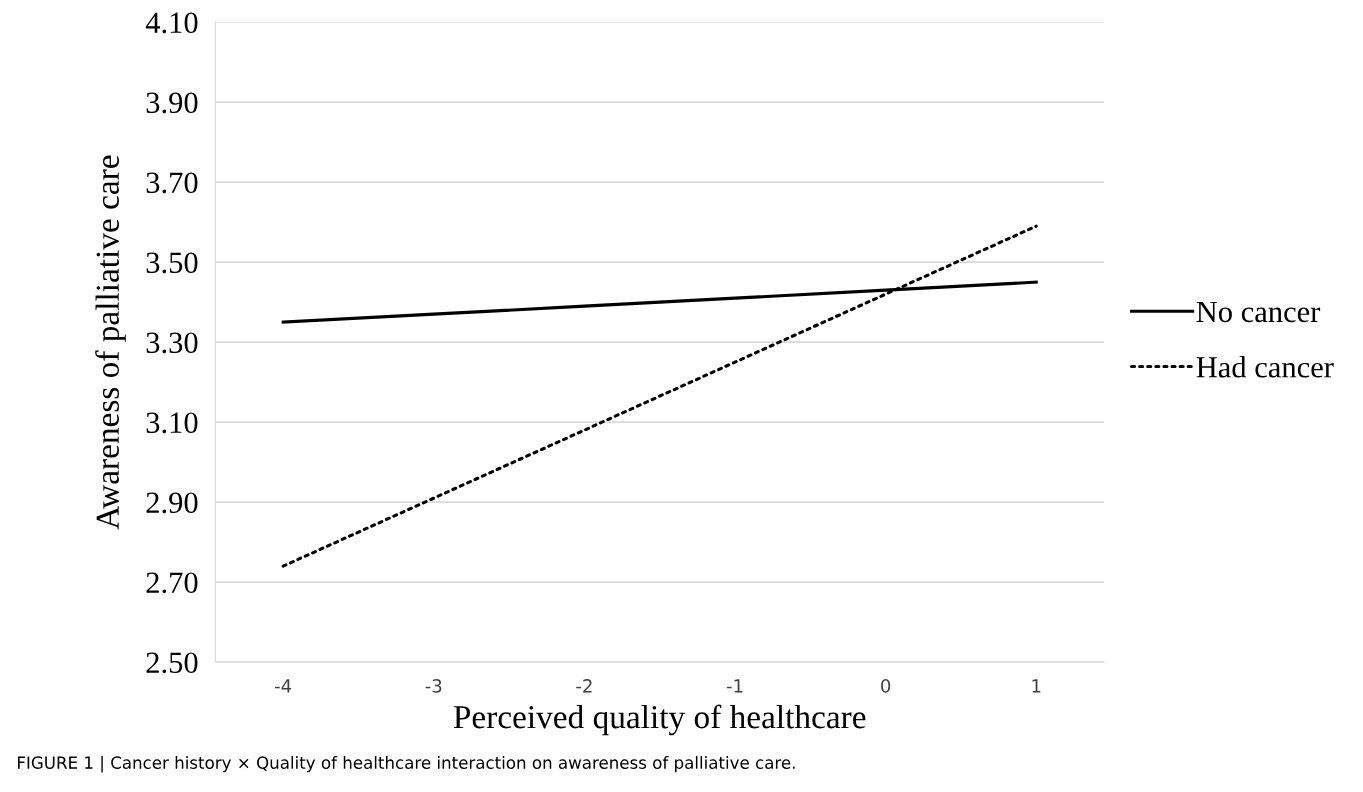  What do you see at coordinates (172, 103) in the screenshot?
I see `y-tick-label: 3.90` at bounding box center [172, 103].